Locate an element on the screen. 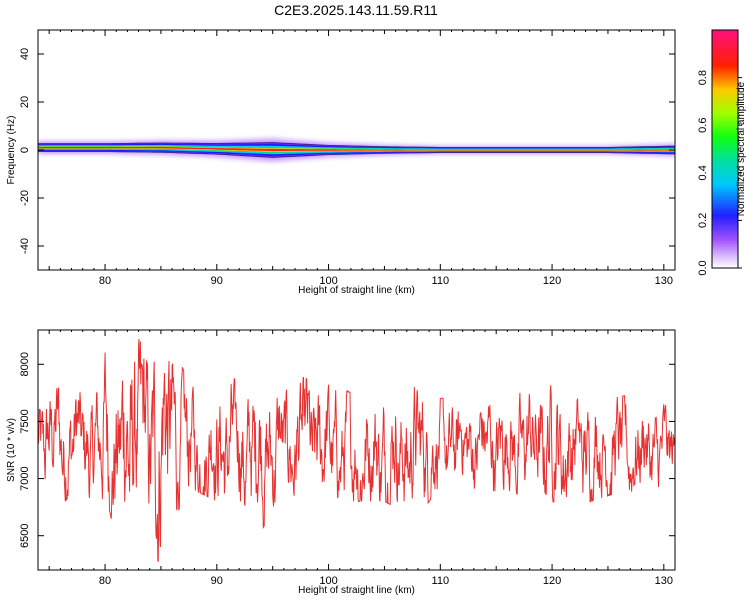  colorbar-tick-label: 0.6 is located at coordinates (703, 125).